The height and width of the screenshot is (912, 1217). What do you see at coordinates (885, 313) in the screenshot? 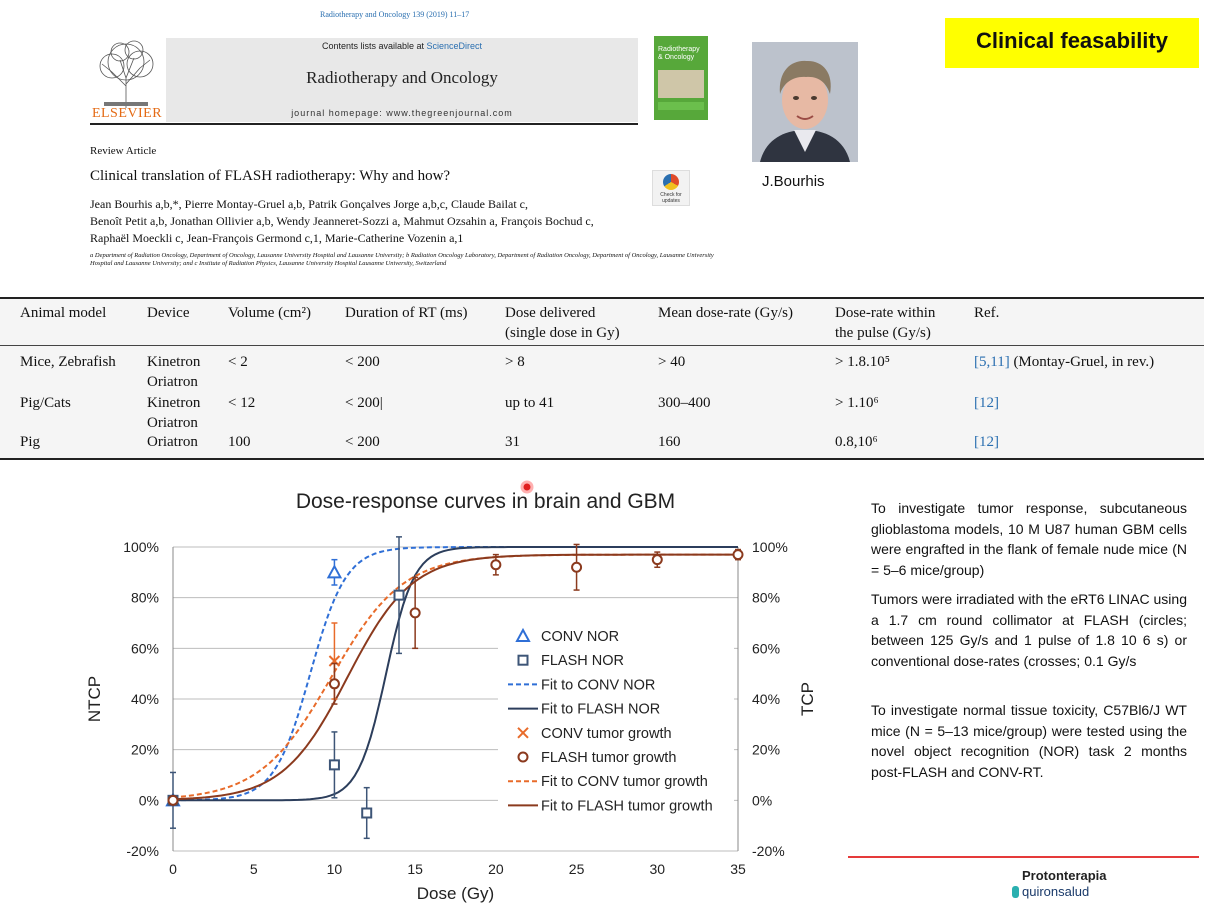
I see `col-header-pulse-rate: Dose-rate within` at bounding box center [885, 313].